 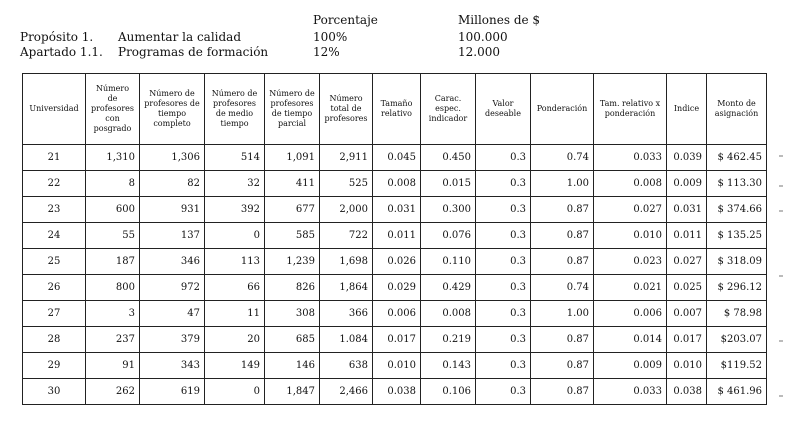 What do you see at coordinates (234, 157) in the screenshot?
I see `table-cell: 514` at bounding box center [234, 157].